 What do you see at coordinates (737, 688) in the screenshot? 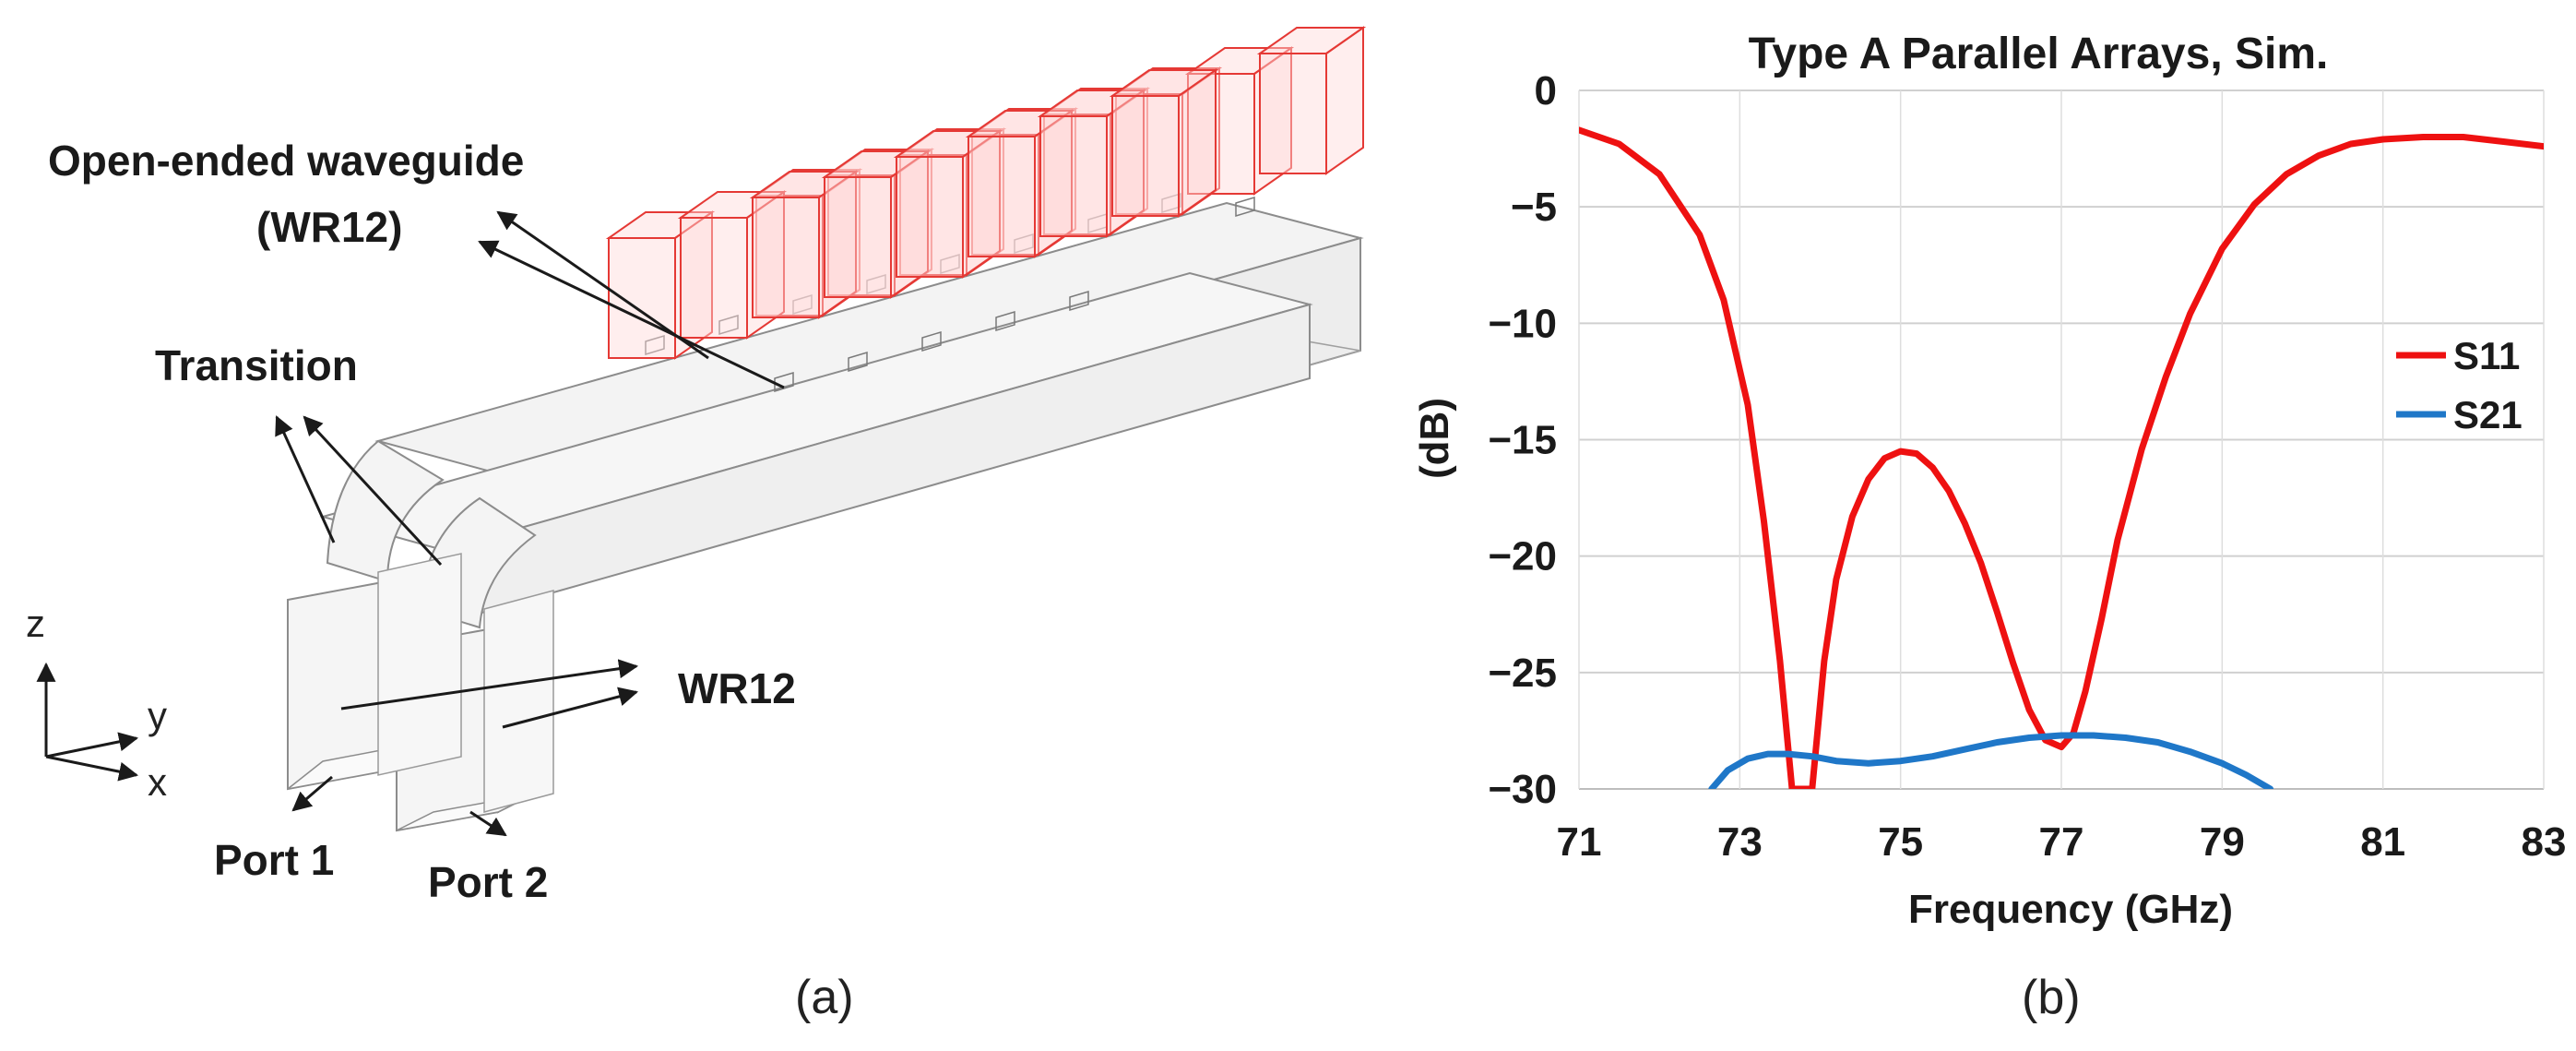
I see `label-wr12: WR12` at bounding box center [737, 688].